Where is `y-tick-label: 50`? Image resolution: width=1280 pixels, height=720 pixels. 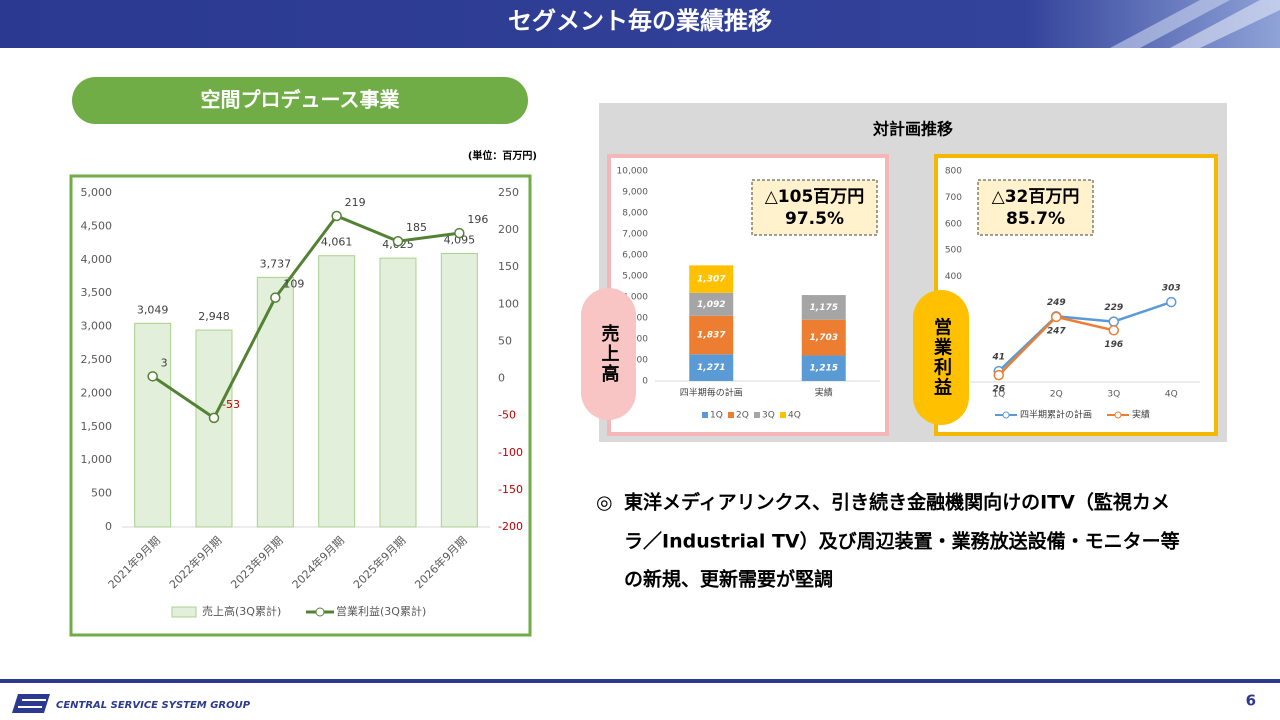
y-tick-label: 50 is located at coordinates (505, 340).